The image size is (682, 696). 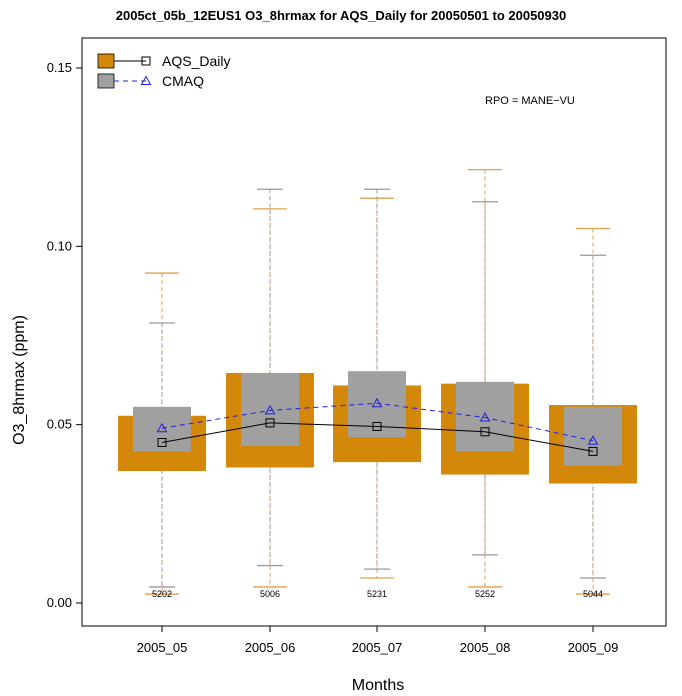 I want to click on legend-label: CMAQ, so click(x=183, y=81).